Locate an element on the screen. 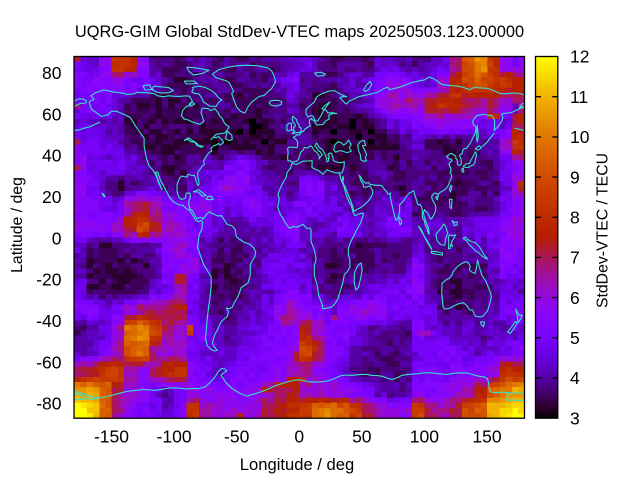 This screenshot has width=640, height=480. svg-text: -60 is located at coordinates (49, 362).